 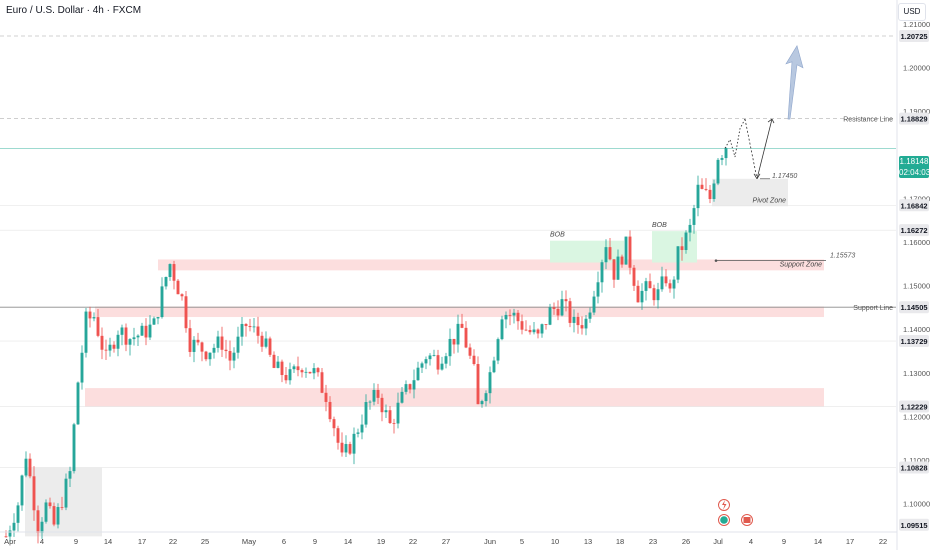 What do you see at coordinates (914, 161) in the screenshot?
I see `last-price-value: 1.18148` at bounding box center [914, 161].